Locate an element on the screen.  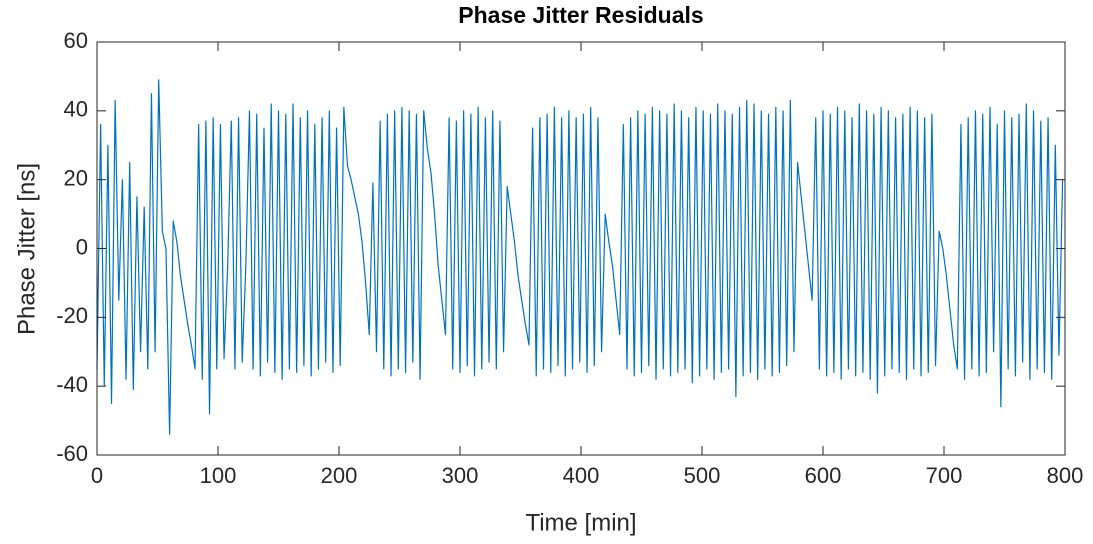
y-tick-label: 40 is located at coordinates (76, 109).